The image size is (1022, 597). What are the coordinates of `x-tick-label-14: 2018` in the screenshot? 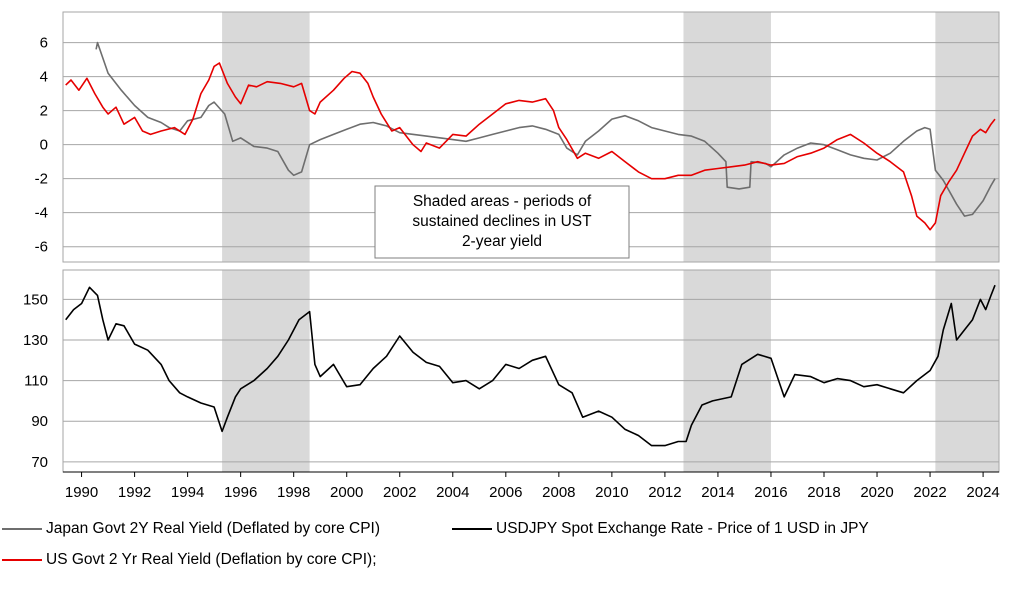 It's located at (823, 492).